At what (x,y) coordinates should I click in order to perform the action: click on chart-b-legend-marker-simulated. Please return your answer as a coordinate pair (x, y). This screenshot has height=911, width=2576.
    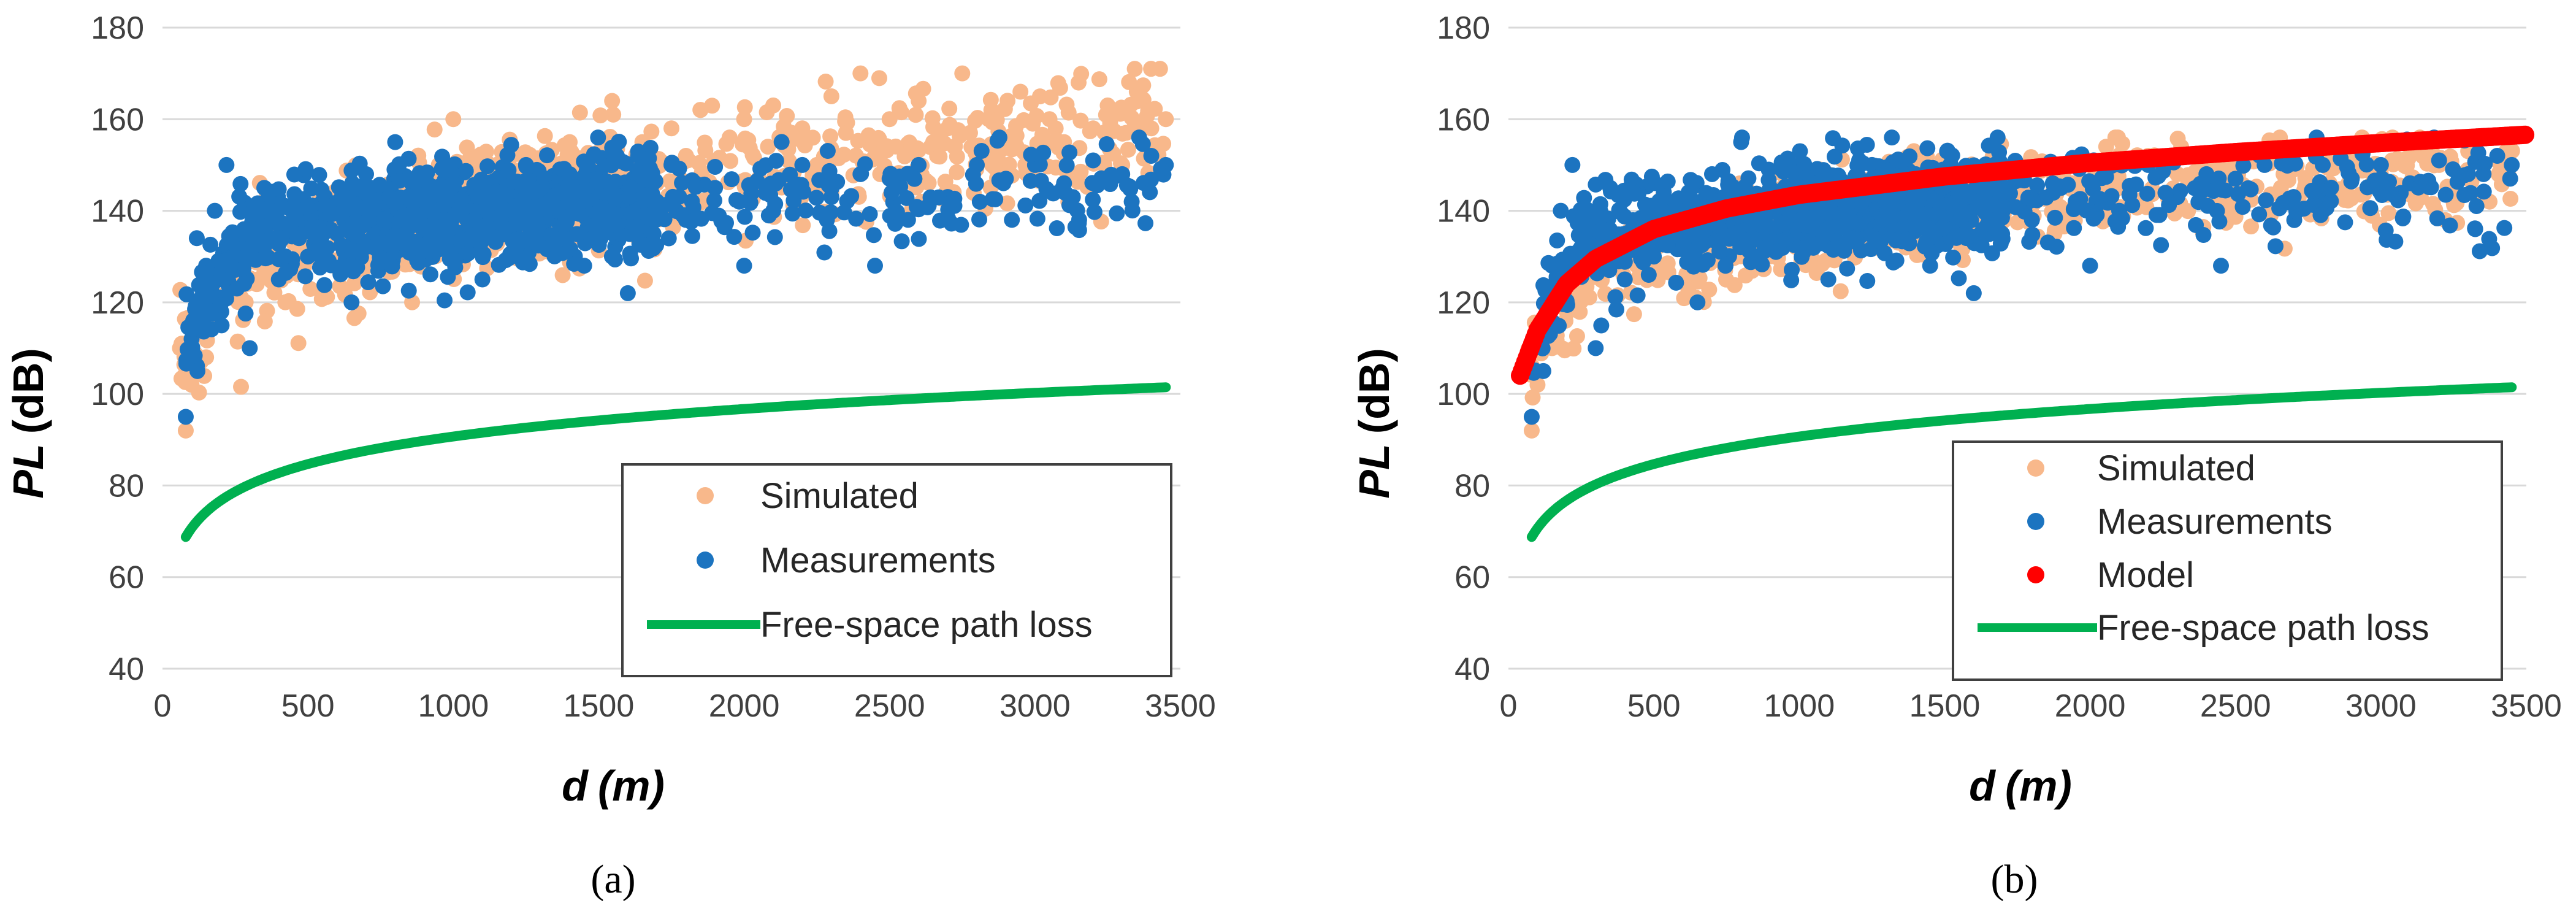
    Looking at the image, I should click on (2035, 468).